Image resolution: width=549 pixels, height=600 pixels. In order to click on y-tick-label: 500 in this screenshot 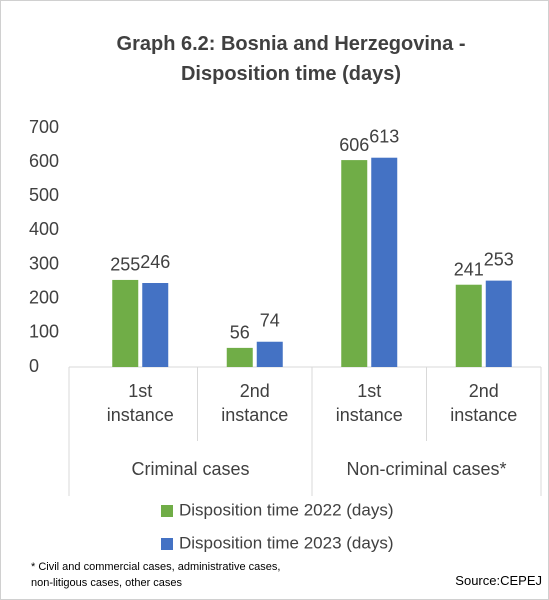, I will do `click(44, 195)`.